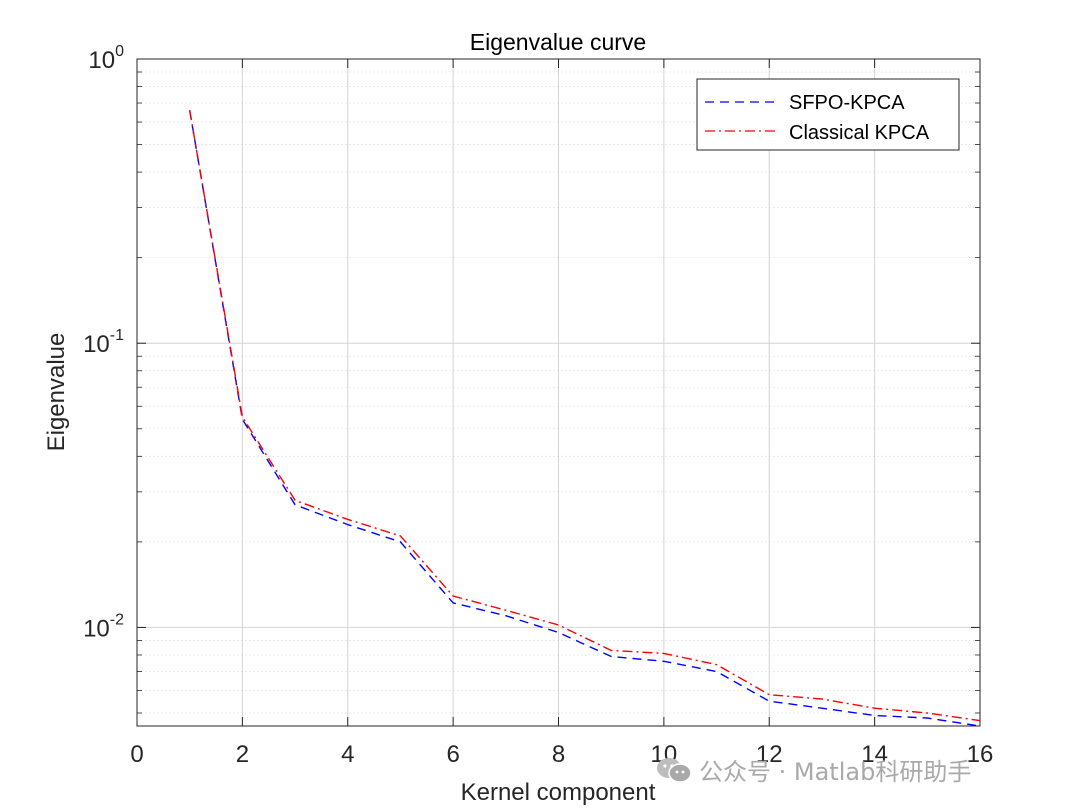  What do you see at coordinates (558, 754) in the screenshot?
I see `x-tick-label: 8` at bounding box center [558, 754].